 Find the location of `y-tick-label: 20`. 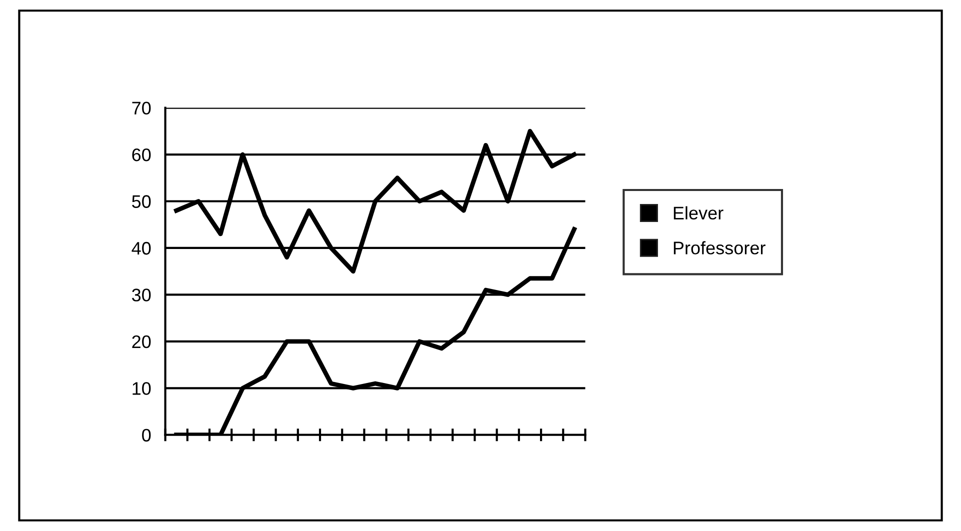

y-tick-label: 20 is located at coordinates (141, 341).